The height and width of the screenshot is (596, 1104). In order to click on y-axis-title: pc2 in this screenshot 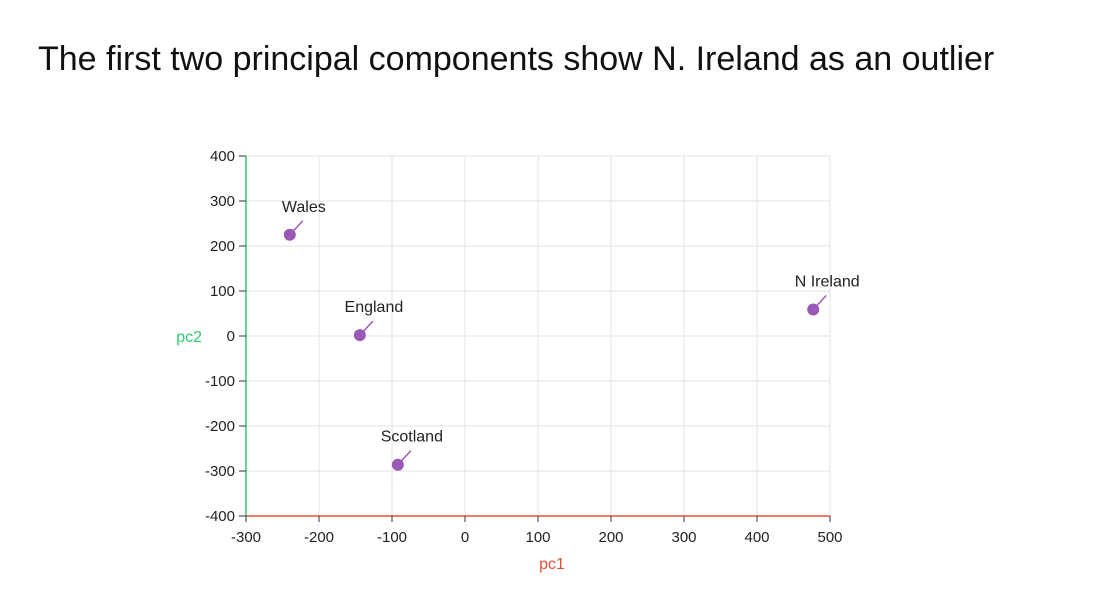, I will do `click(189, 337)`.